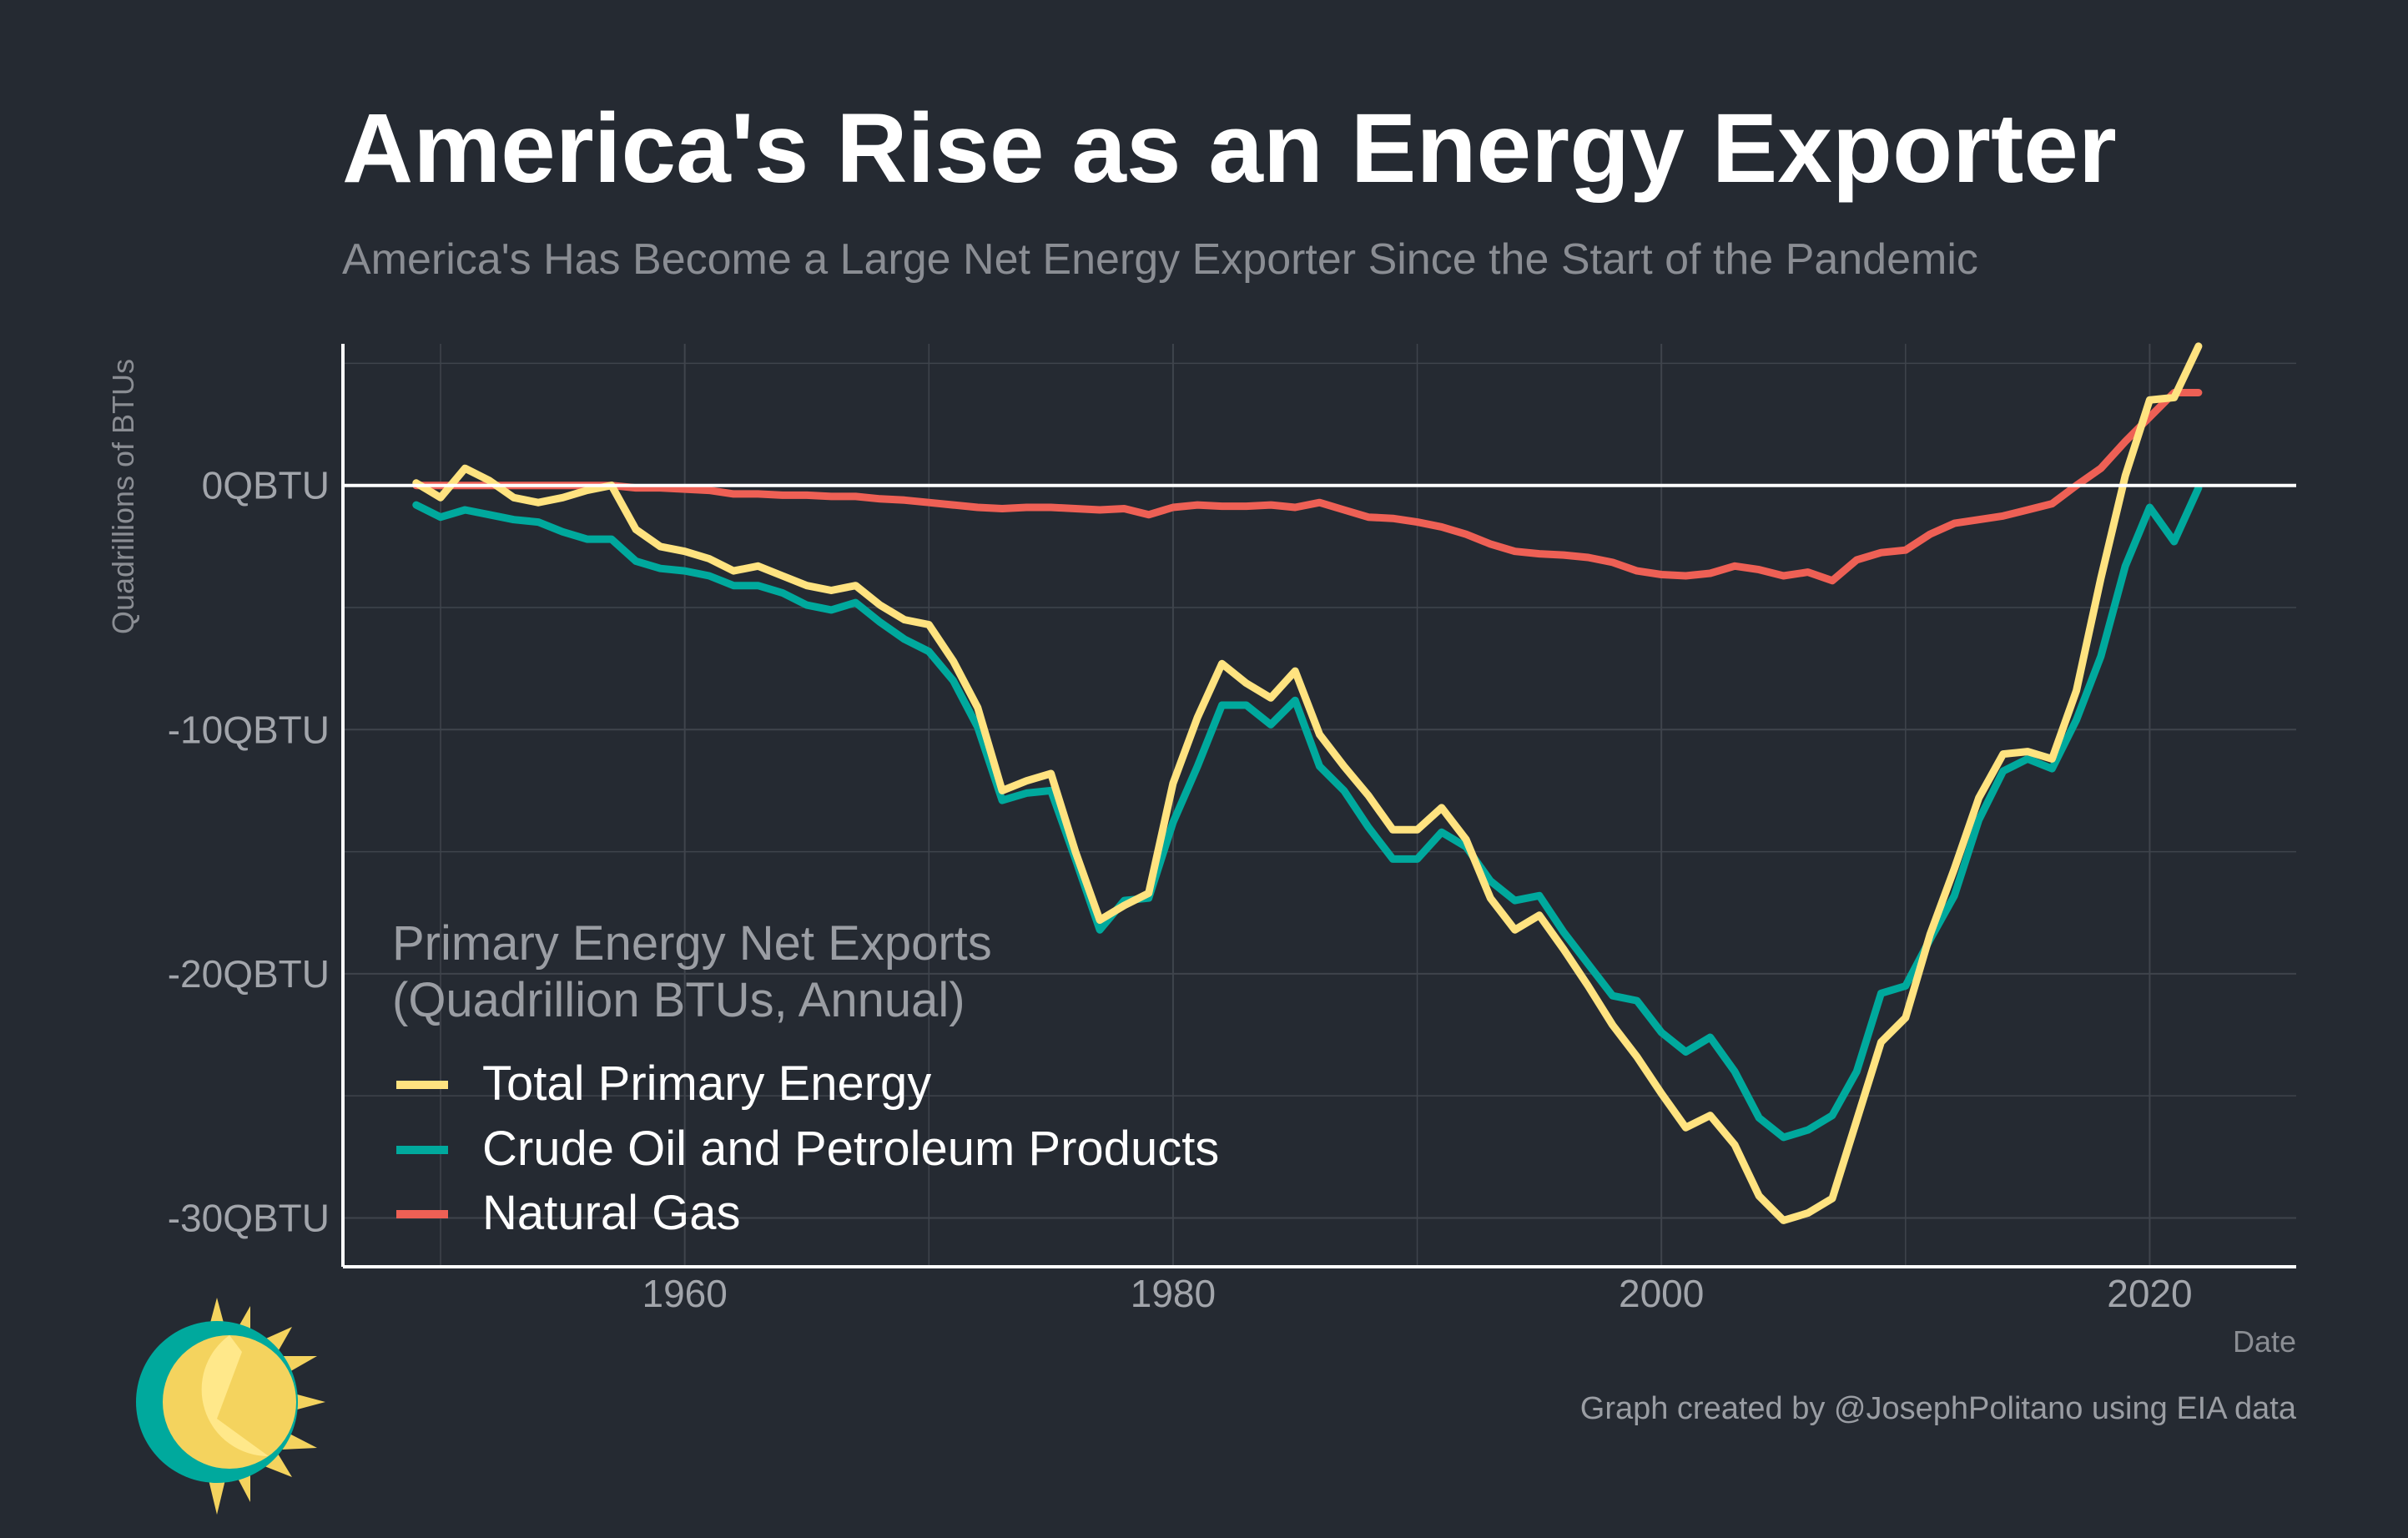  I want to click on legend-label-total: Total Primary Energy, so click(706, 1083).